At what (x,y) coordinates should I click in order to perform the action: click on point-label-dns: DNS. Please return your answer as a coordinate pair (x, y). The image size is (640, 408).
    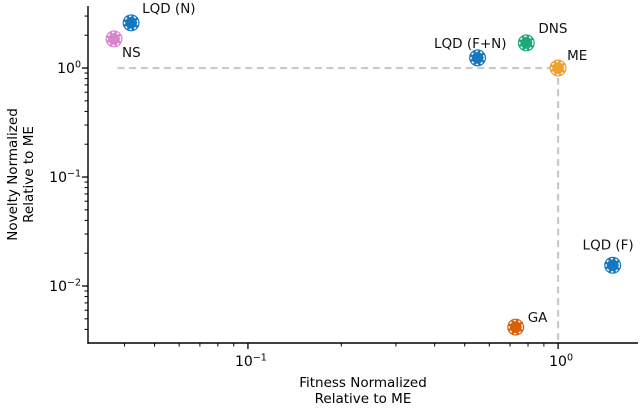
    Looking at the image, I should click on (552, 29).